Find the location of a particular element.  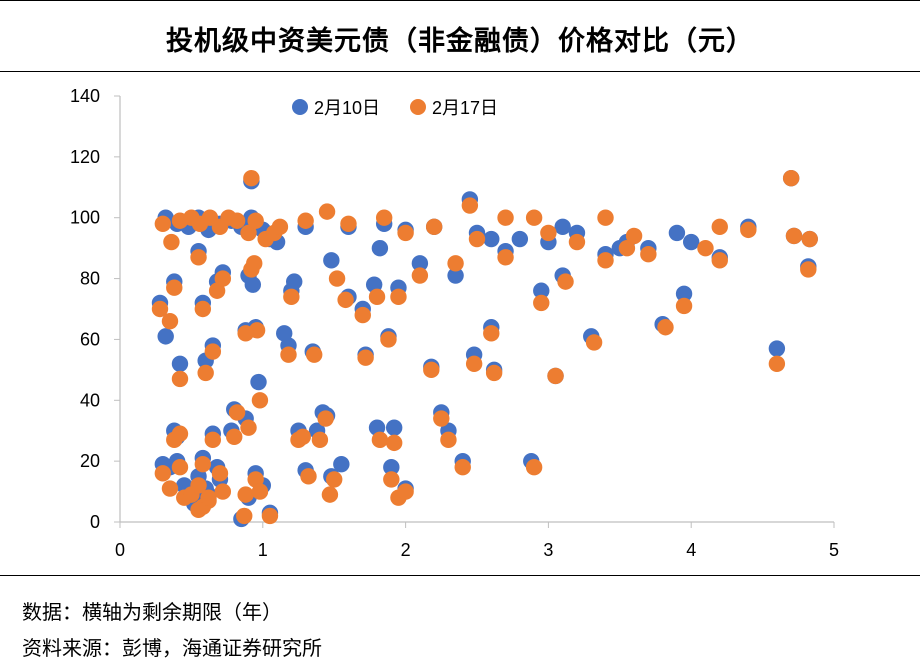

x-tick-label: 0 is located at coordinates (120, 550).